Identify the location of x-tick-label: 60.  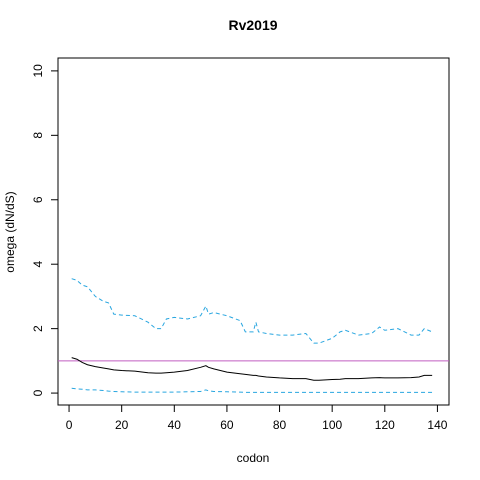
(227, 425).